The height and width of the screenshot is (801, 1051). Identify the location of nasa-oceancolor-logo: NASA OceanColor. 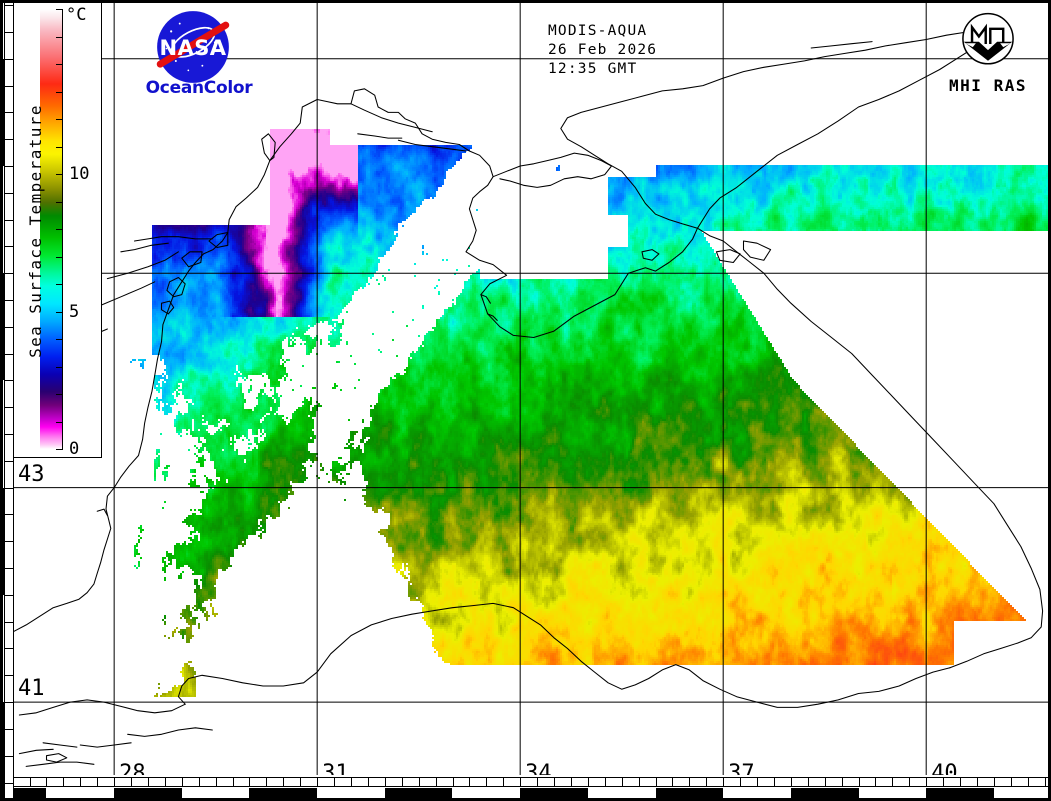
(199, 53).